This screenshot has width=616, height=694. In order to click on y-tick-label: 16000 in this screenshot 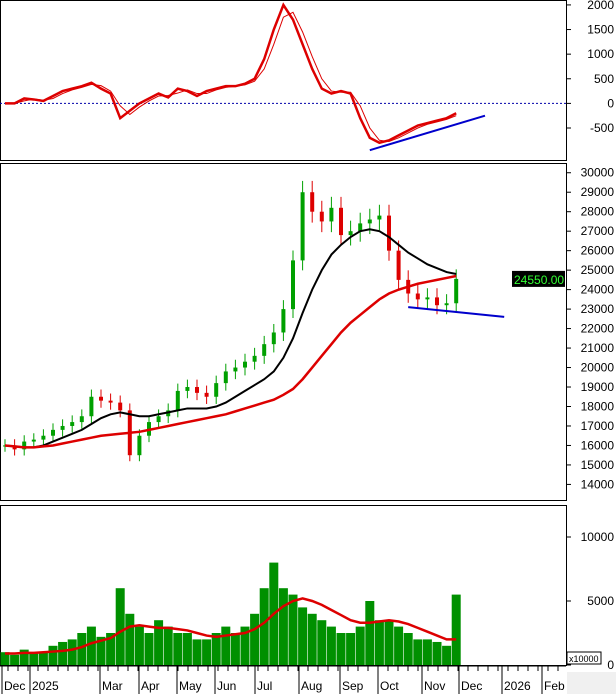, I will do `click(598, 445)`.